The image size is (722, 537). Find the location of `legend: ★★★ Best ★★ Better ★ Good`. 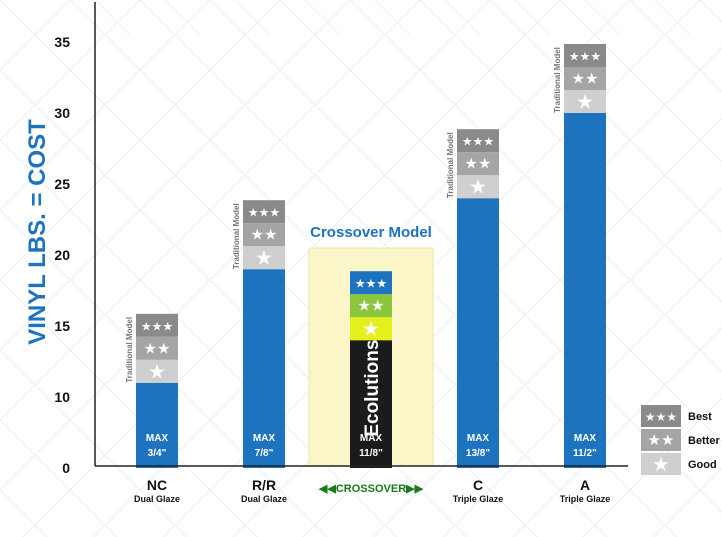

legend: ★★★ Best ★★ Better ★ Good is located at coordinates (681, 440).